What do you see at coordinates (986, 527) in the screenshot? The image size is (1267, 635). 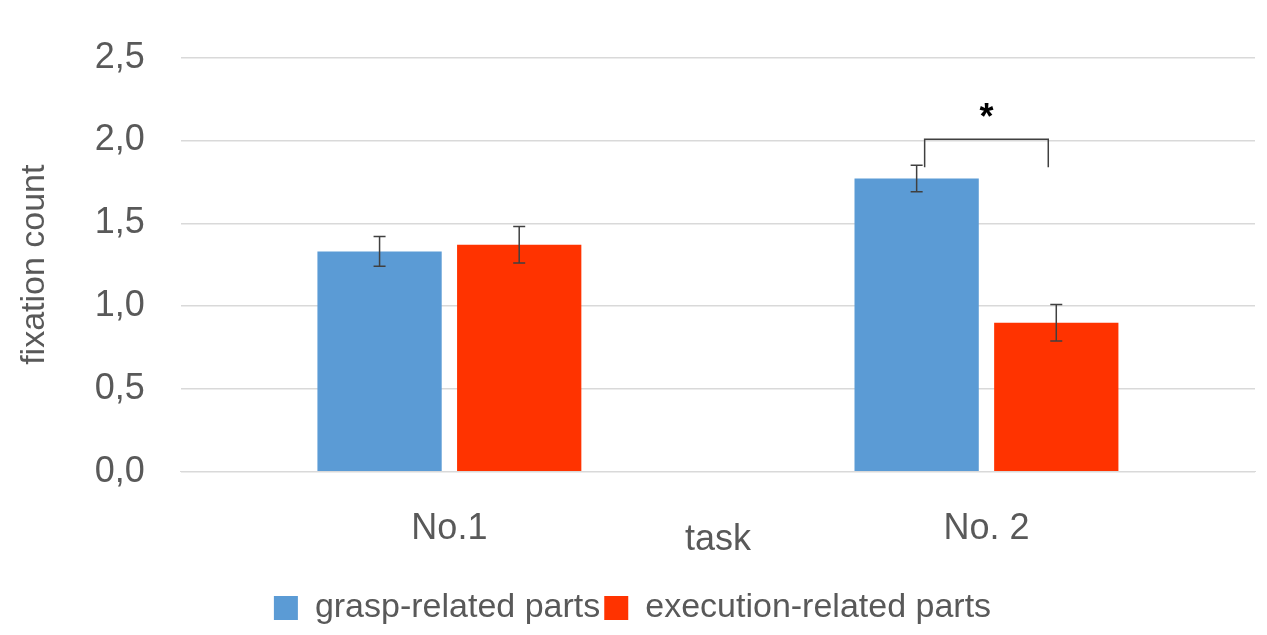 I see `x-tick-label: No. 2` at bounding box center [986, 527].